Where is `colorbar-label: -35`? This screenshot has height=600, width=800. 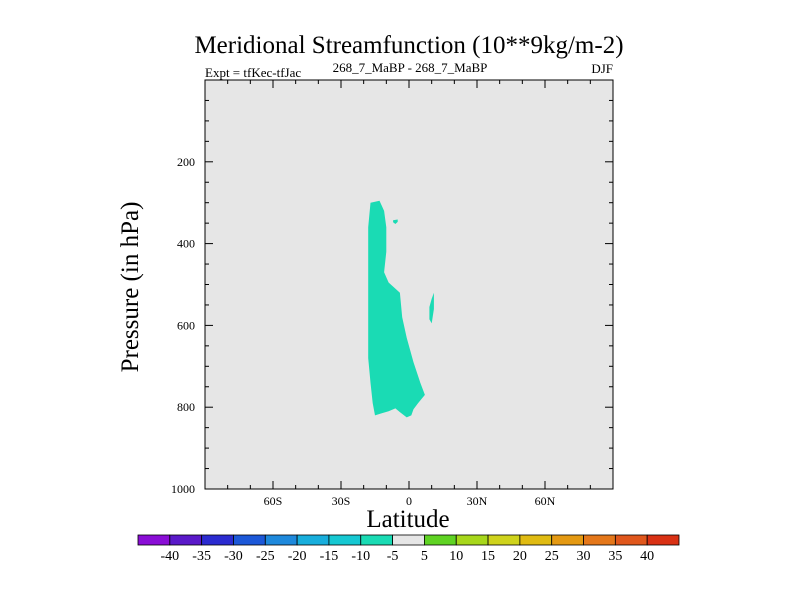 colorbar-label: -35 is located at coordinates (201, 556).